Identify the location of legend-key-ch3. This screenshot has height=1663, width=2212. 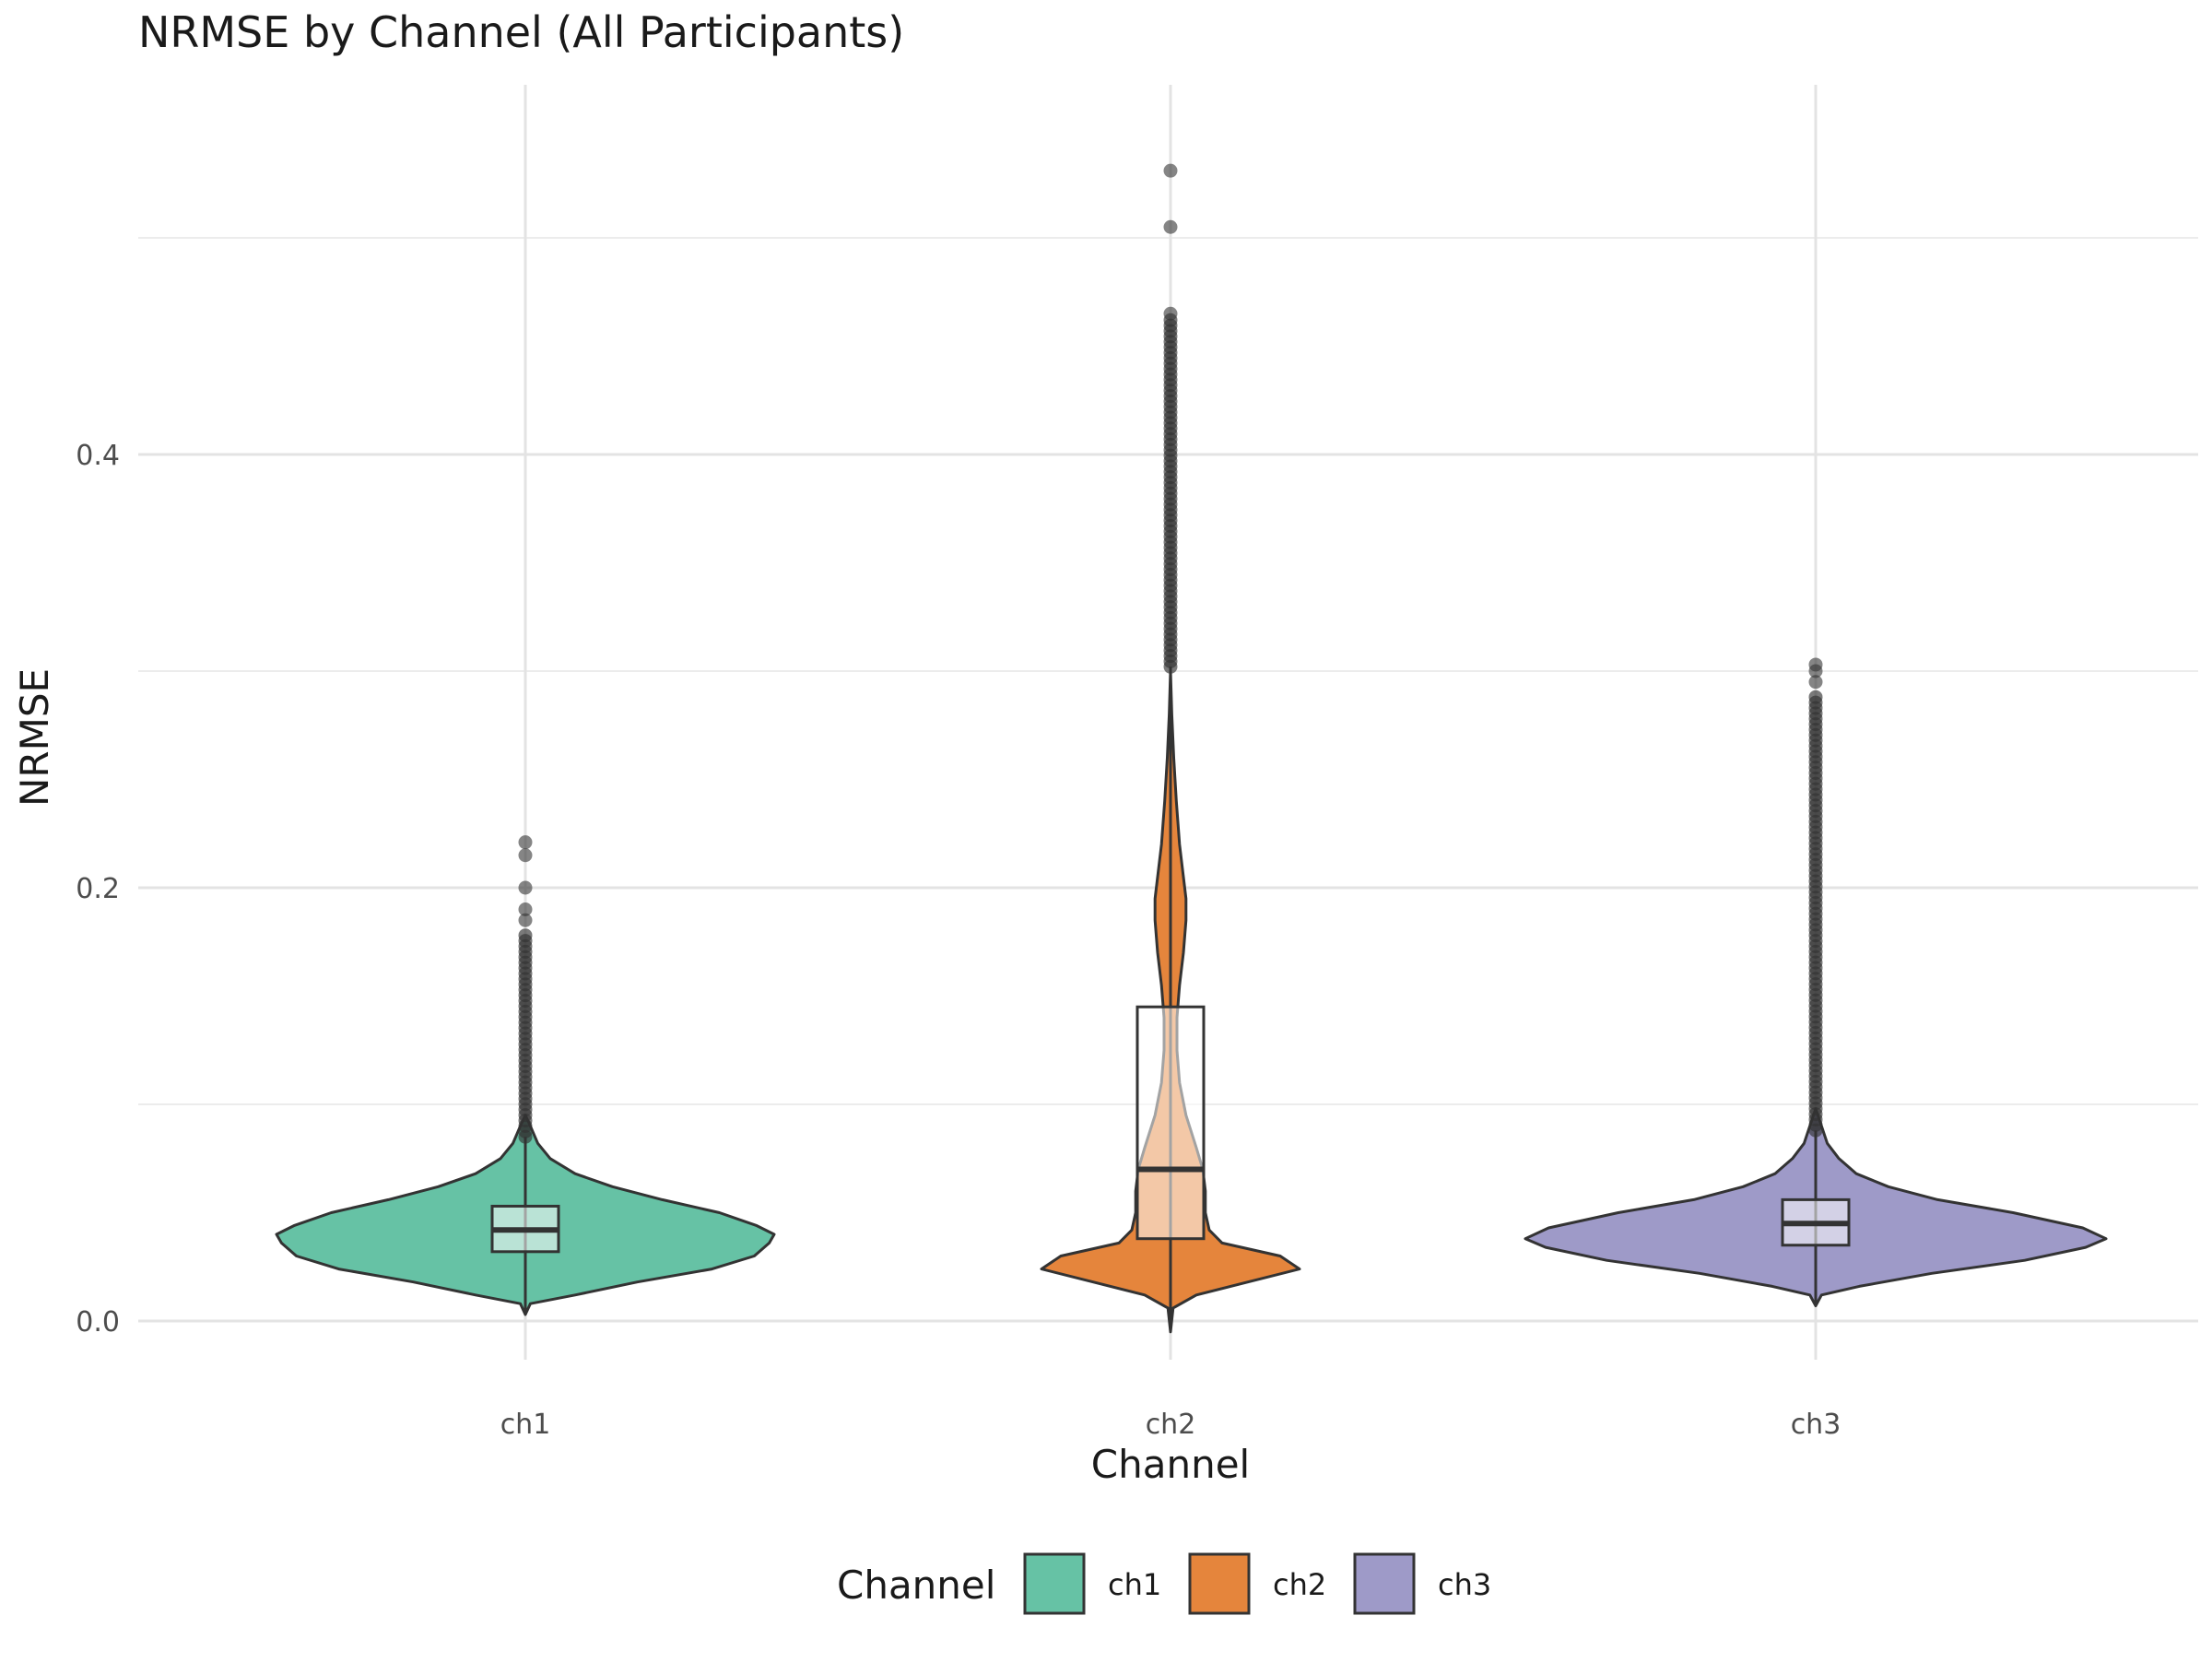
(1384, 1583).